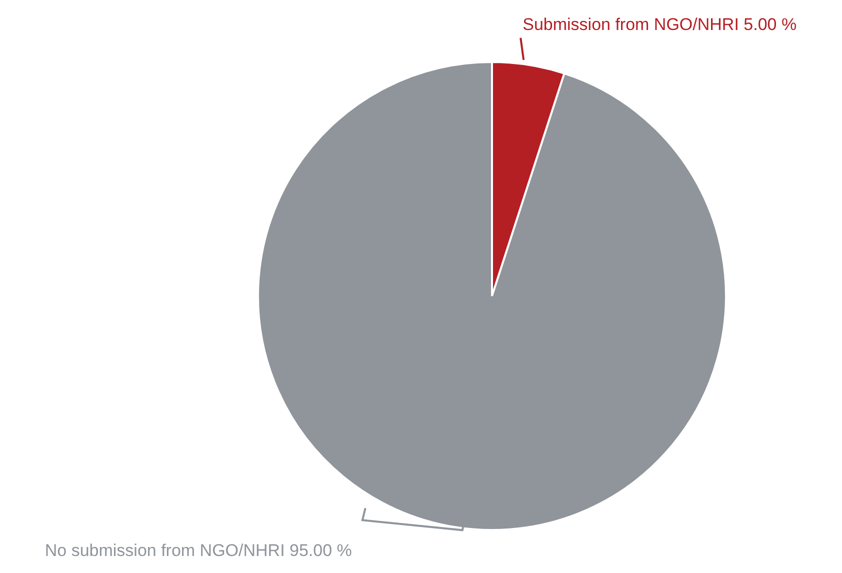 Image resolution: width=842 pixels, height=573 pixels. What do you see at coordinates (198, 550) in the screenshot?
I see `slice-label: No submission from NGO/NHRI 95.00 %` at bounding box center [198, 550].